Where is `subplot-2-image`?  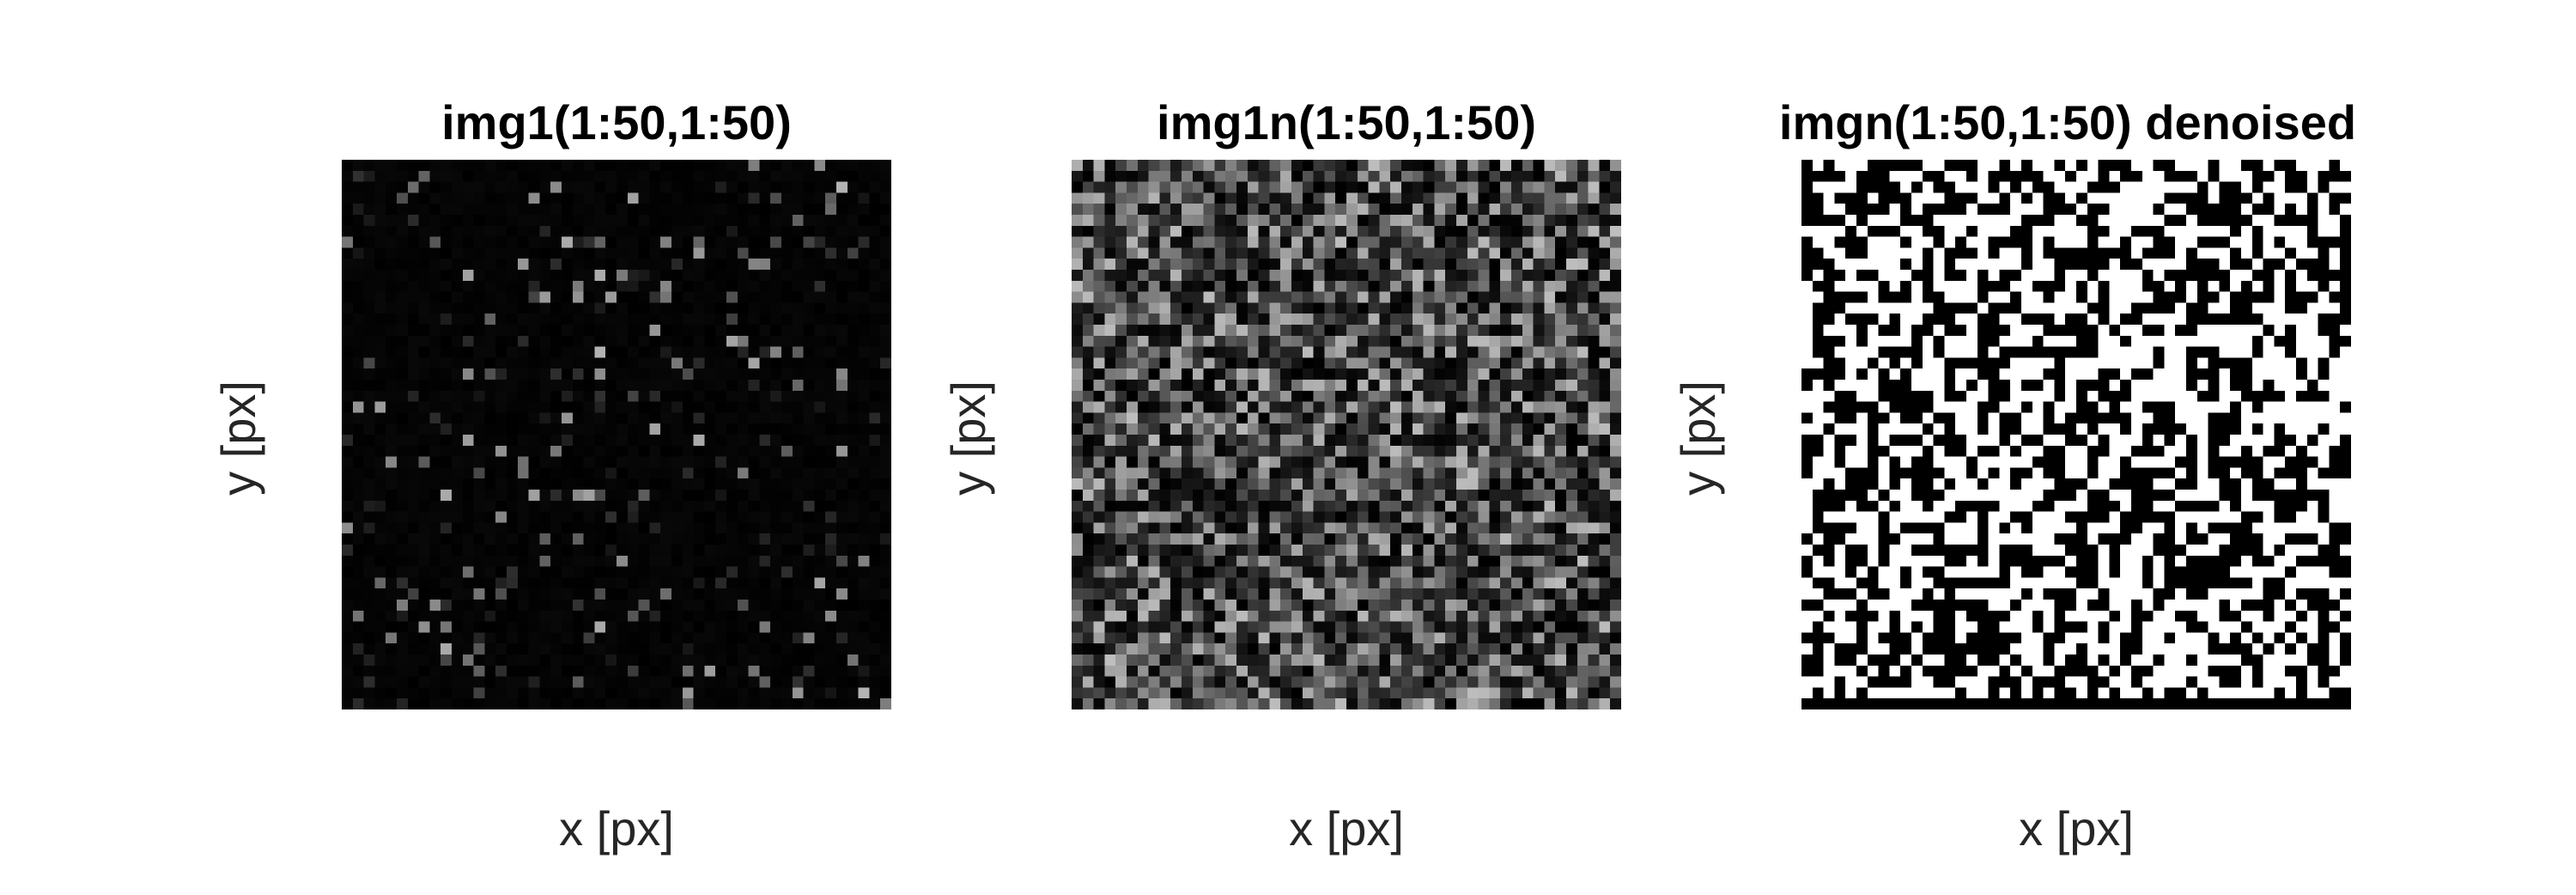 subplot-2-image is located at coordinates (1346, 434).